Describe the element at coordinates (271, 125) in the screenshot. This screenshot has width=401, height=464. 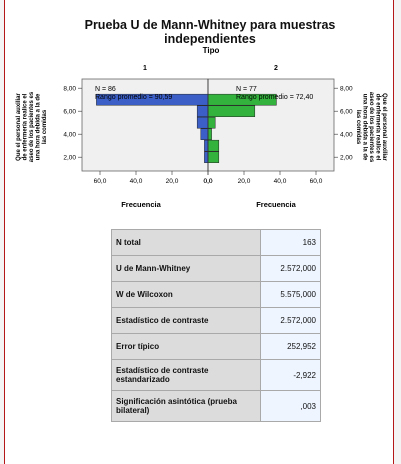
I see `plot-panel-right` at that location.